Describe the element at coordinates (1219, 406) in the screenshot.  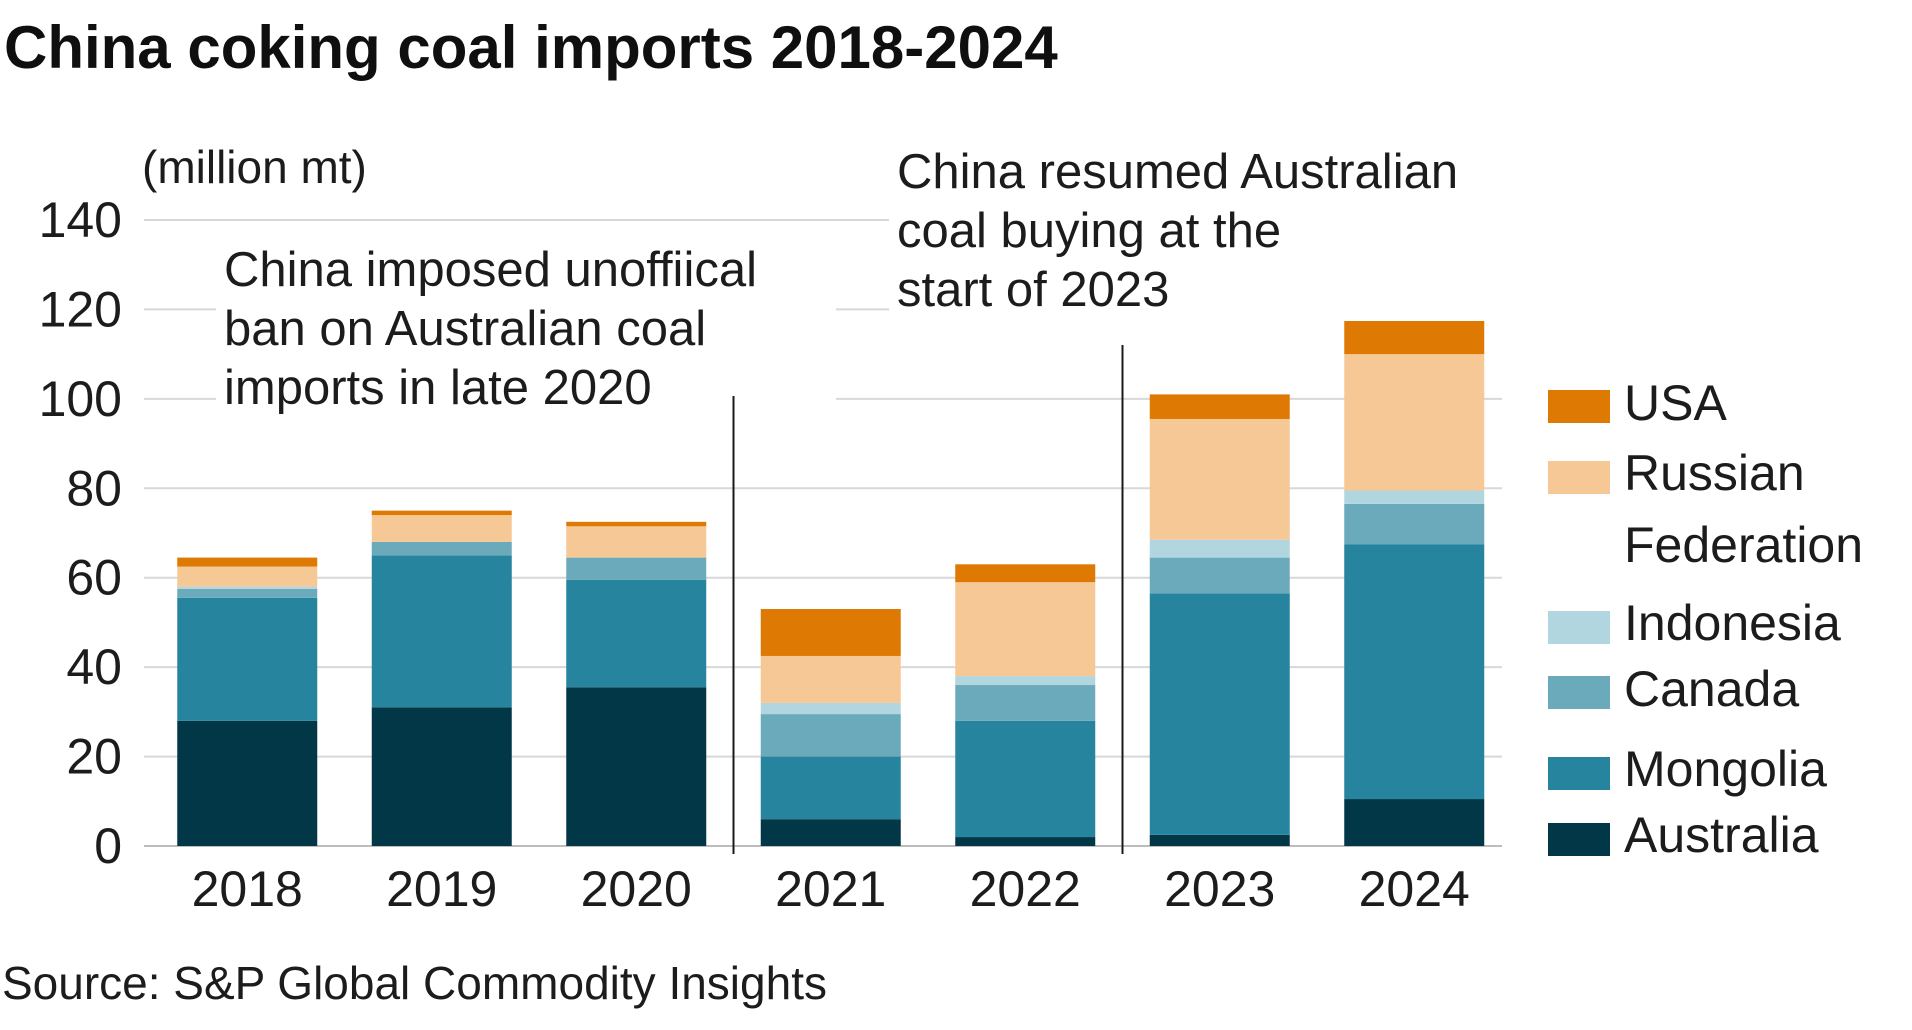
I see `bar-segment-usa-2023` at that location.